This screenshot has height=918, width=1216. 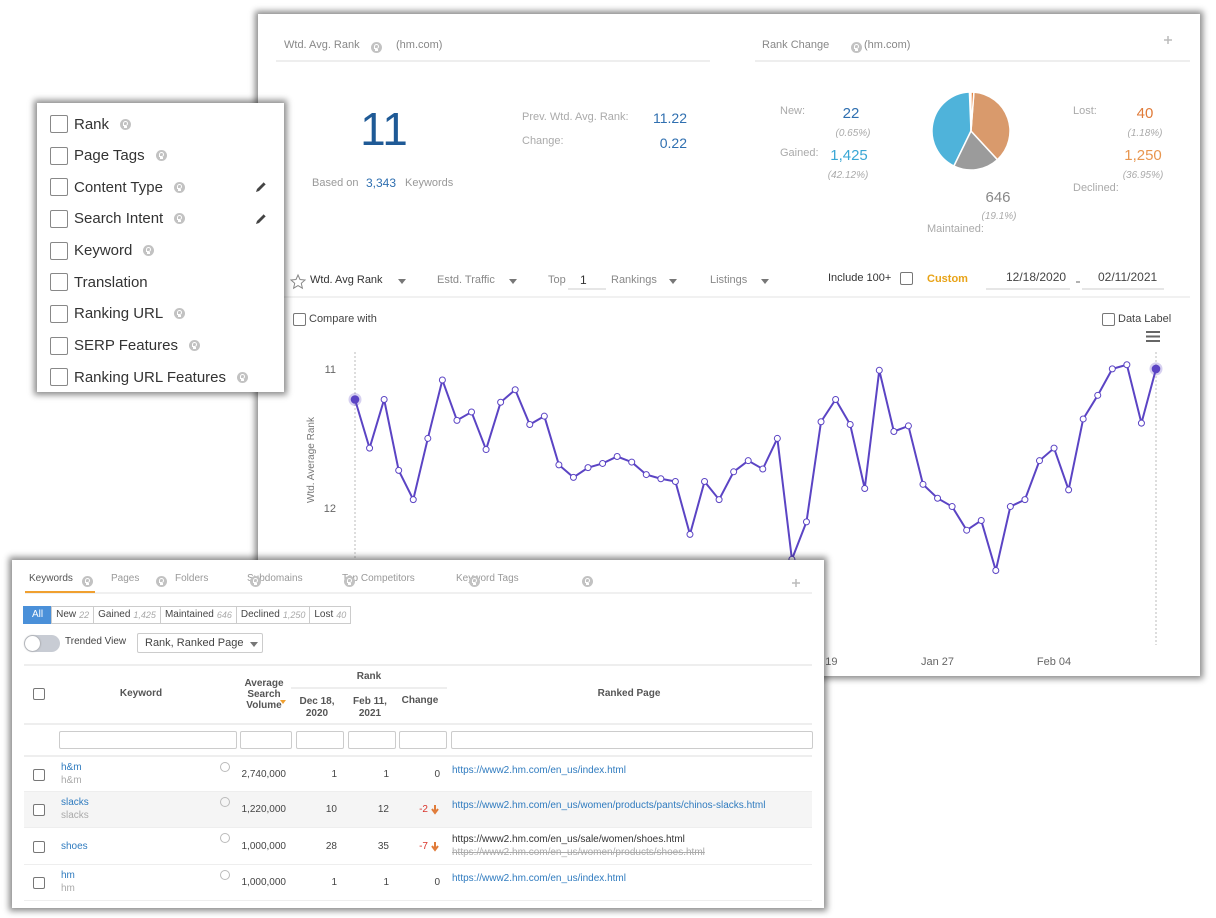 What do you see at coordinates (51, 578) in the screenshot?
I see `tab: Keywords` at bounding box center [51, 578].